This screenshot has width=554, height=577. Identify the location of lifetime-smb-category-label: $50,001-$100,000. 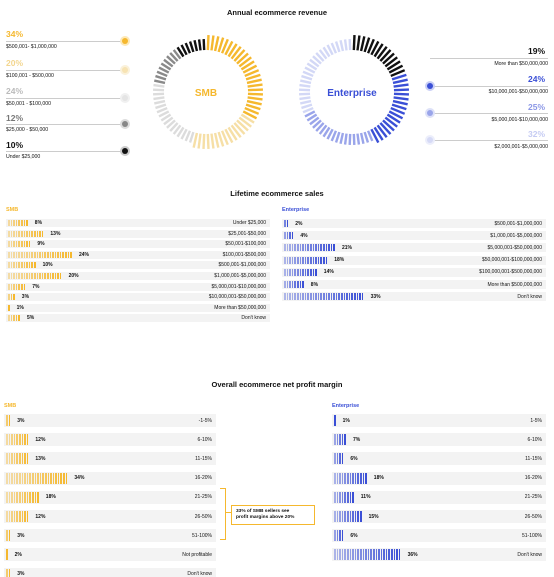
(245, 244).